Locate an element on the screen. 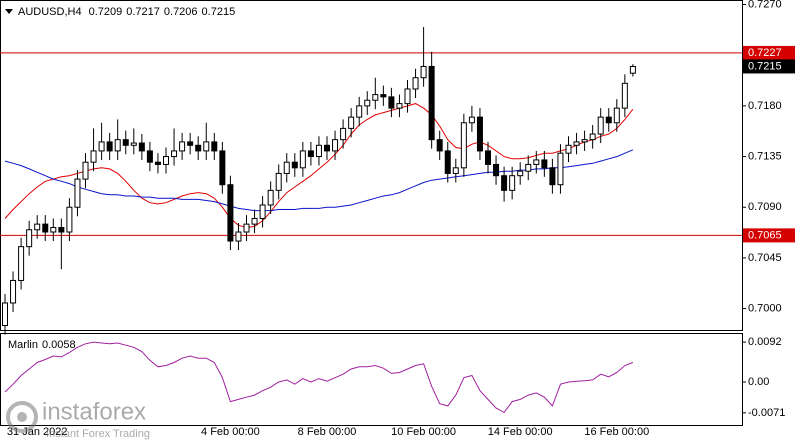  indicator-name: Marlin is located at coordinates (23, 345).